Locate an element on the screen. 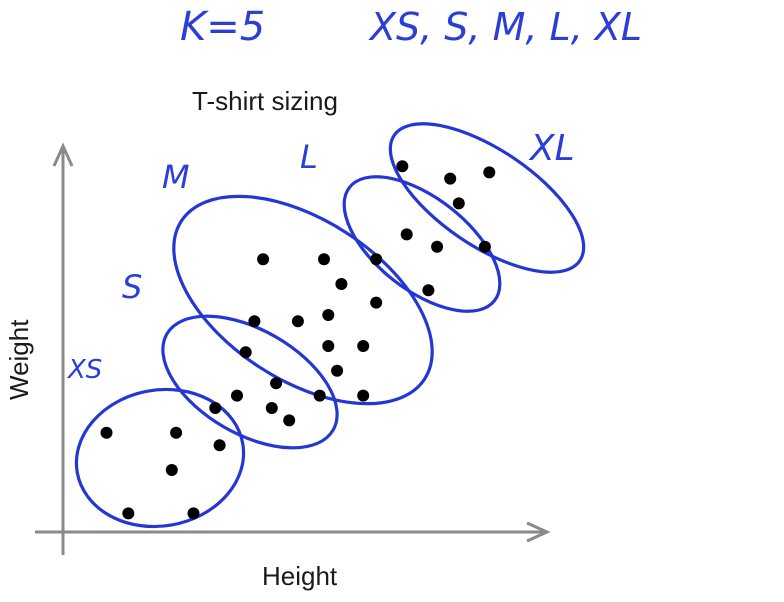  cluster-outline-l is located at coordinates (422, 244).